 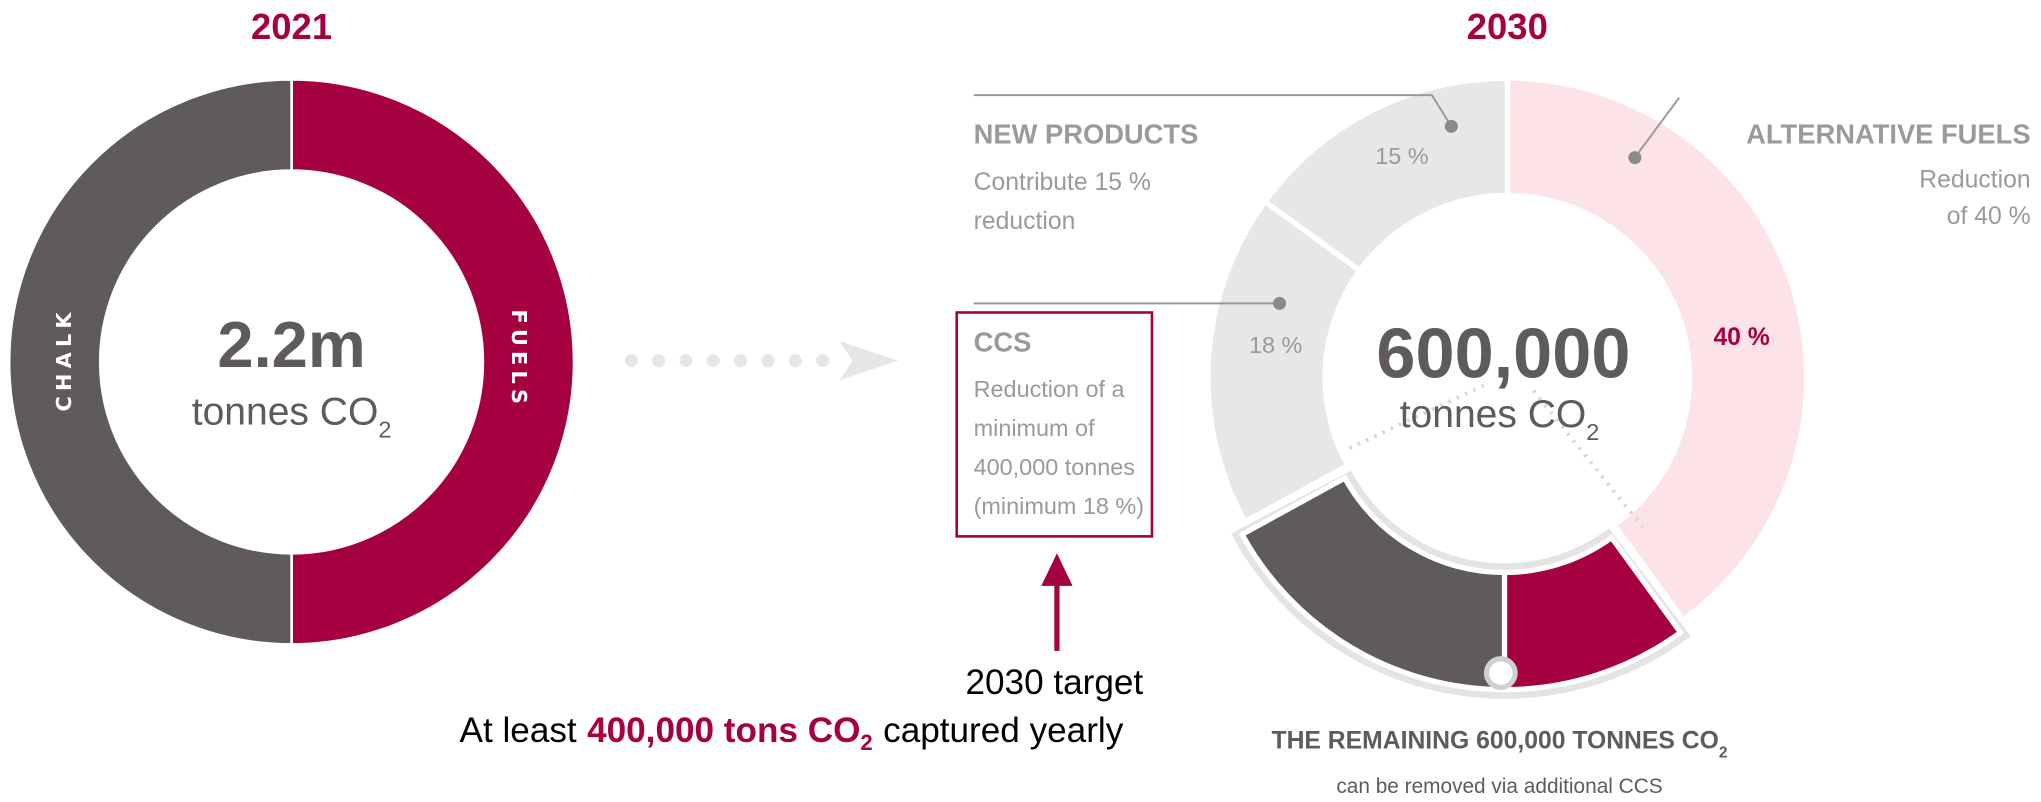 What do you see at coordinates (291, 344) in the screenshot?
I see `left-center-value: 2.2m` at bounding box center [291, 344].